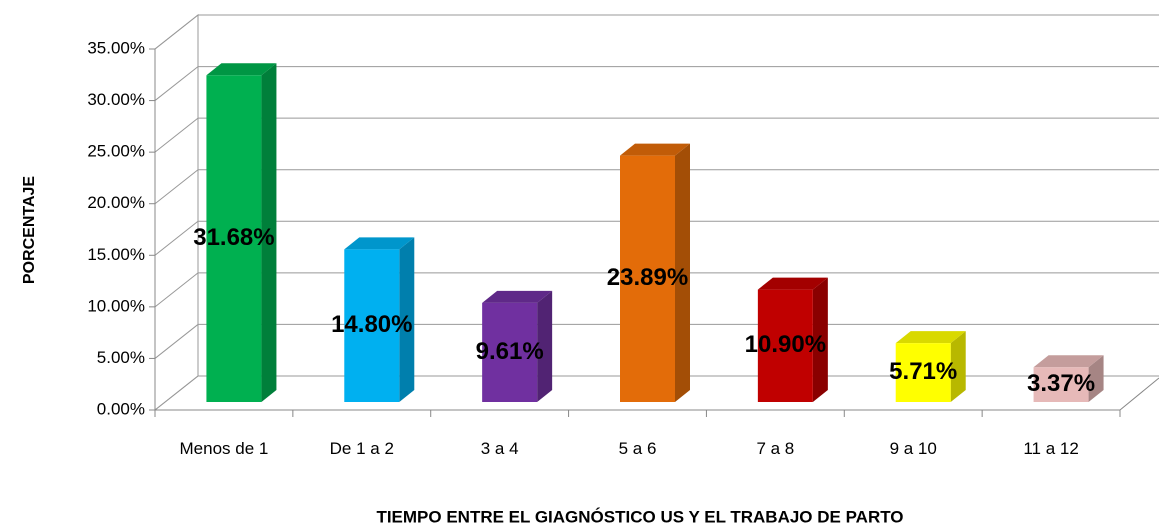 The image size is (1159, 531). I want to click on x-tick-label: Menos de 1, so click(224, 448).